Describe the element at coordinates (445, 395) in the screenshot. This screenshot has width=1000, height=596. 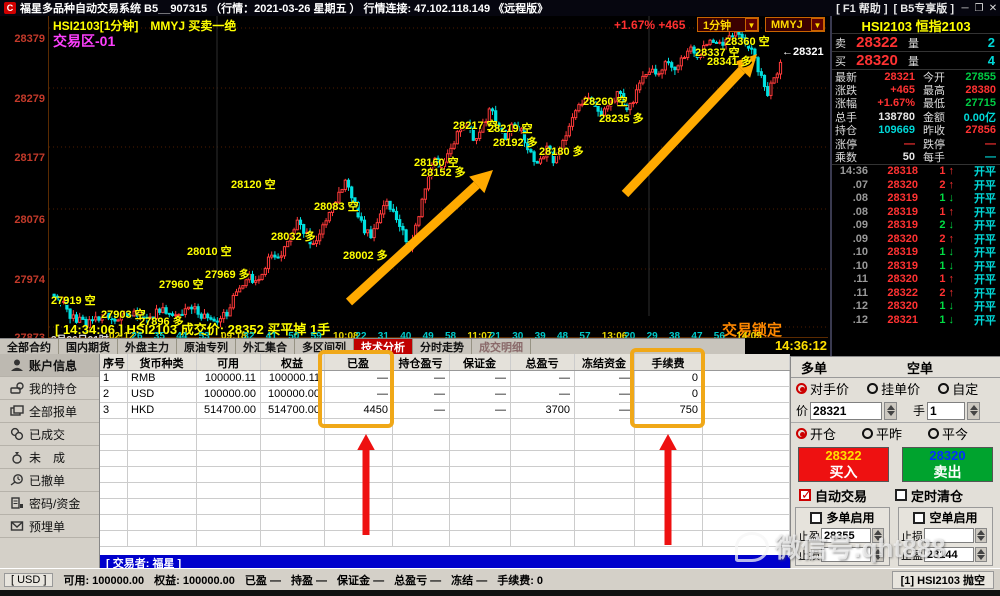
I see `table-row: 2 USD 100000.00 100000.00— — — — —0` at that location.